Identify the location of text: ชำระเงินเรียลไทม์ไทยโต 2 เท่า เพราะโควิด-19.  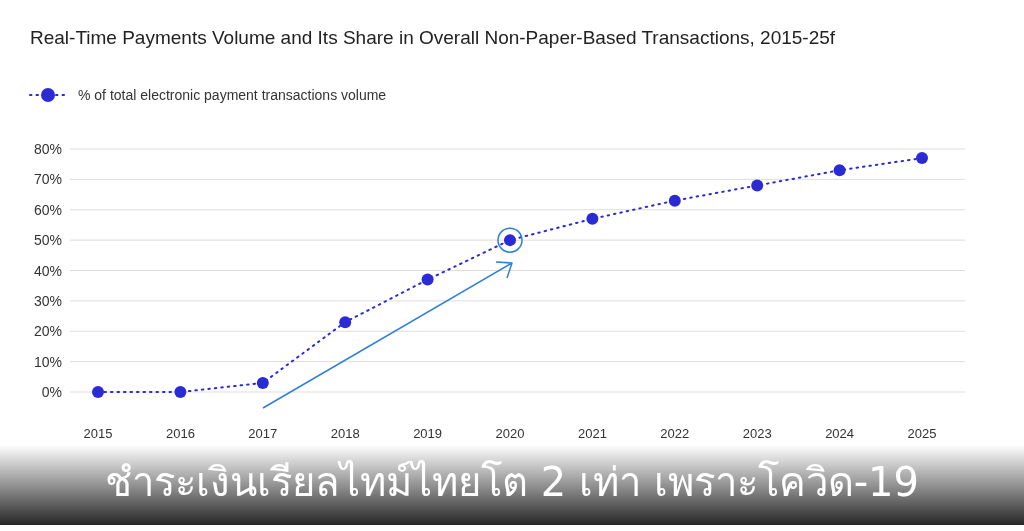
(512, 482).